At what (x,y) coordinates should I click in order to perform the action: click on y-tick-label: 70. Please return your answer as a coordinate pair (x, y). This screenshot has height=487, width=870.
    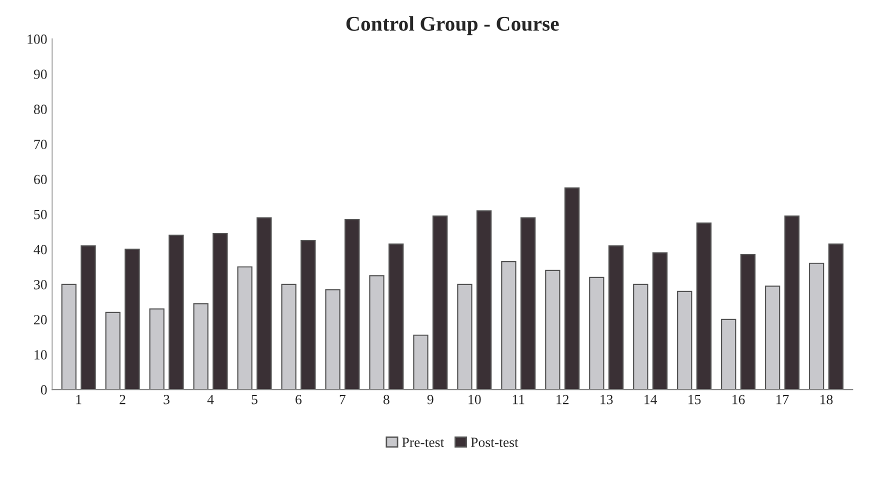
    Looking at the image, I should click on (40, 145).